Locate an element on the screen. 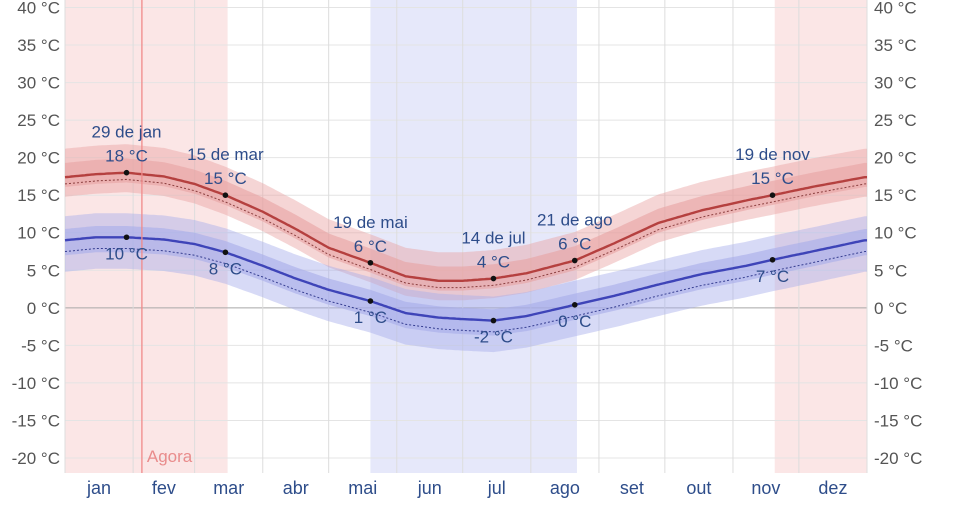 The width and height of the screenshot is (953, 513). annotation-value: 7 °C is located at coordinates (772, 276).